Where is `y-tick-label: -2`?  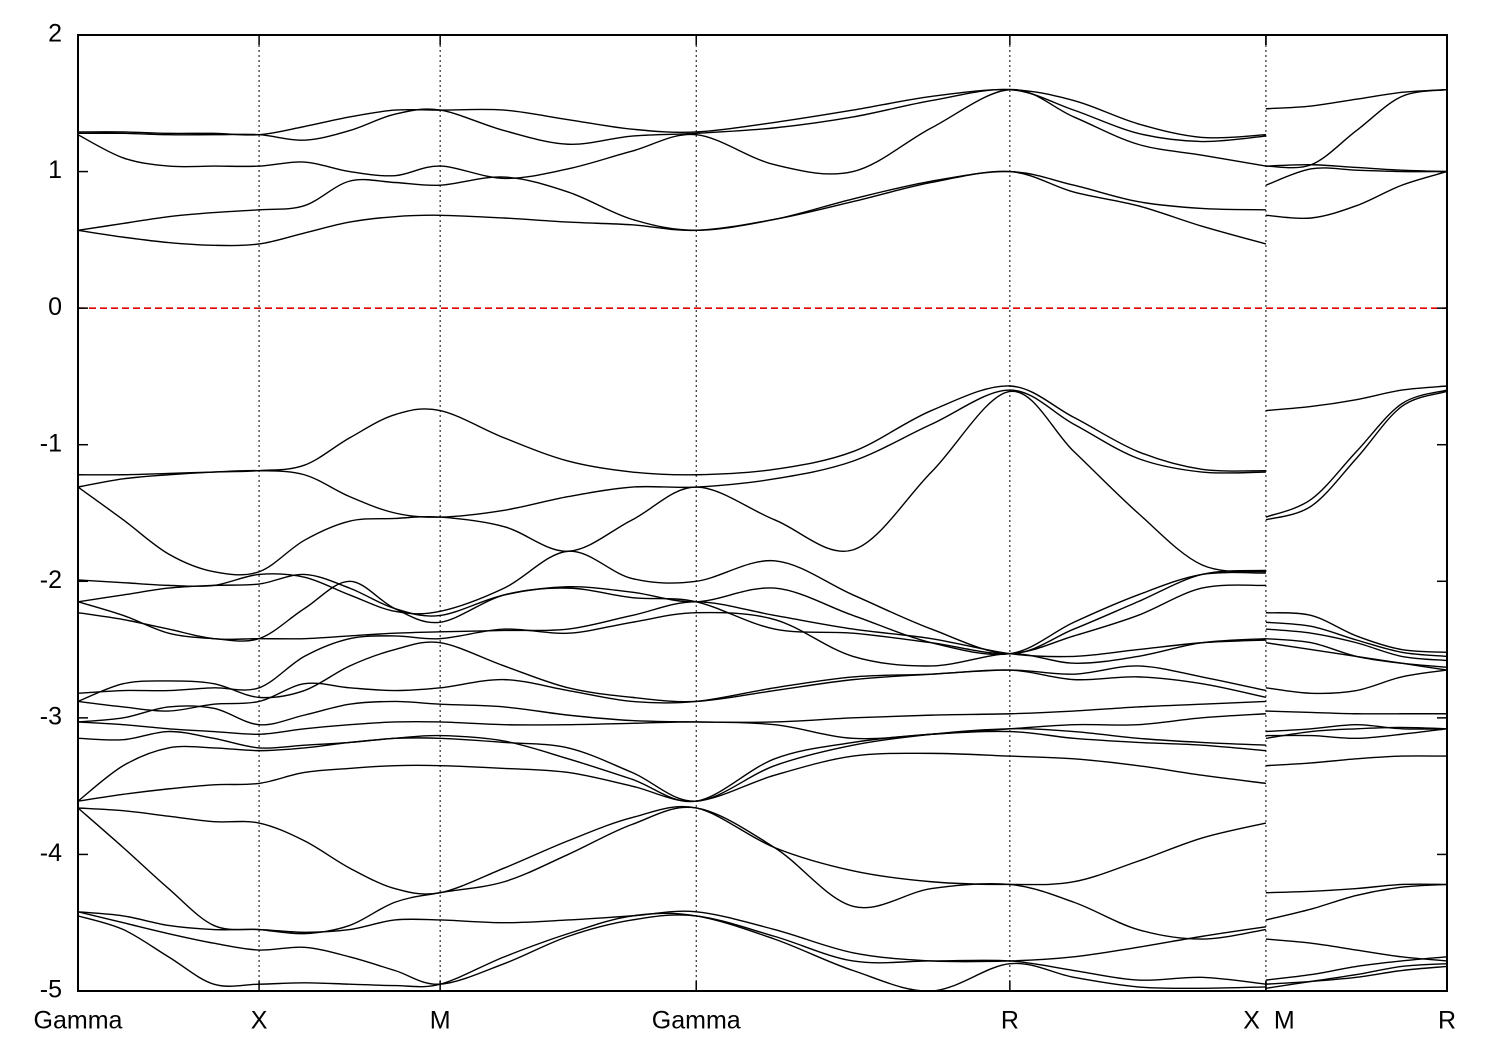
y-tick-label: -2 is located at coordinates (51, 580).